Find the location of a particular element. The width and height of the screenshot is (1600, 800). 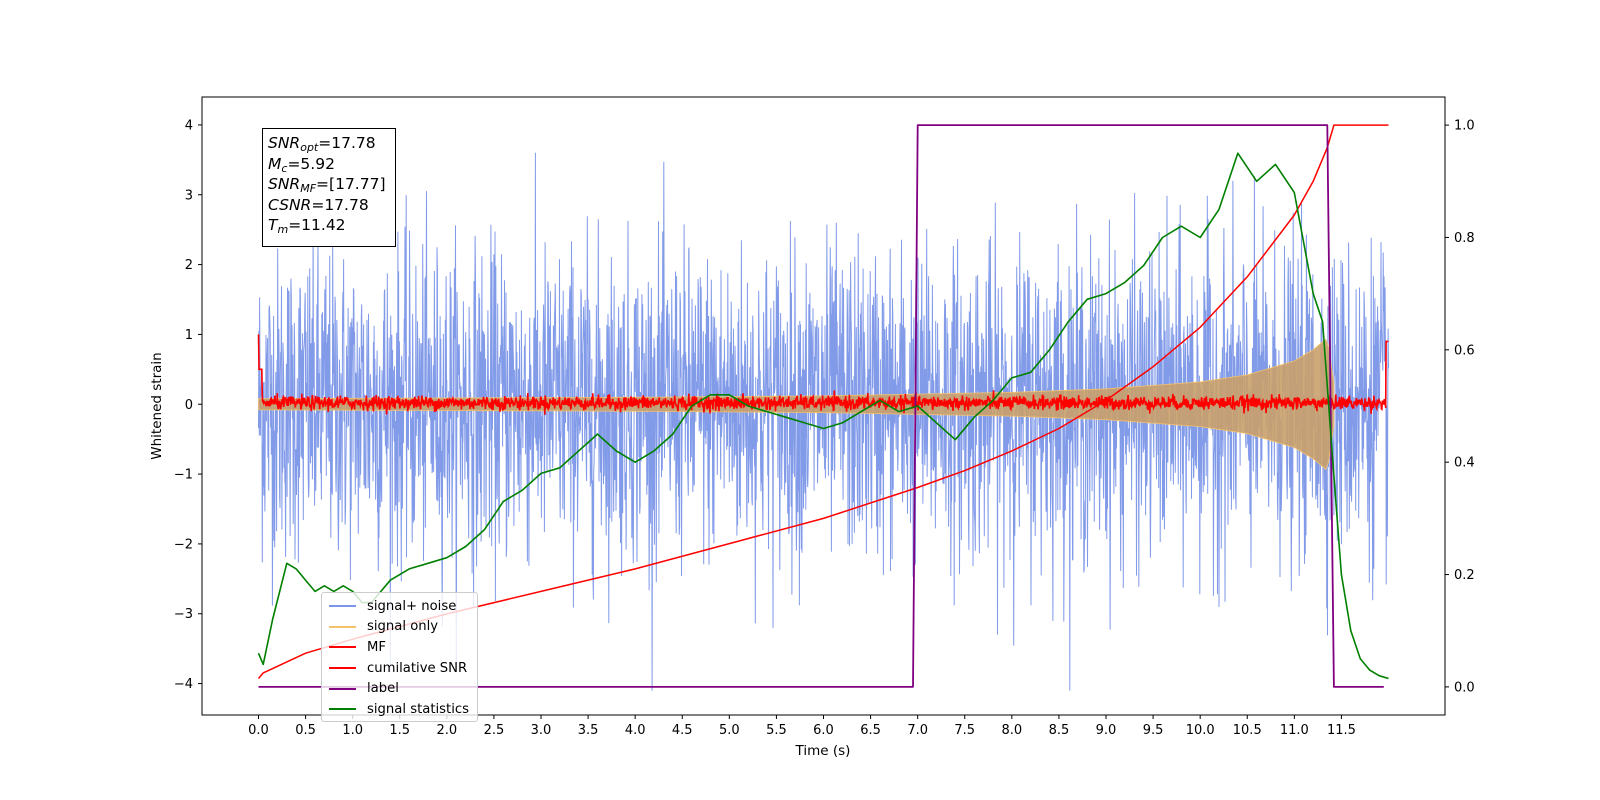

legend-label: MF is located at coordinates (376, 647).